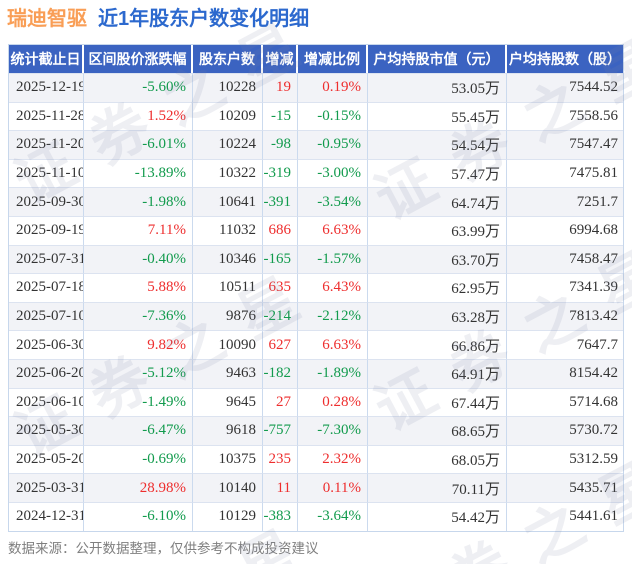 Image resolution: width=632 pixels, height=564 pixels. Describe the element at coordinates (316, 344) in the screenshot. I see `table-row: 2025-06-30 9.82% 10090 627 6.63% 66.86万 7647.7` at that location.